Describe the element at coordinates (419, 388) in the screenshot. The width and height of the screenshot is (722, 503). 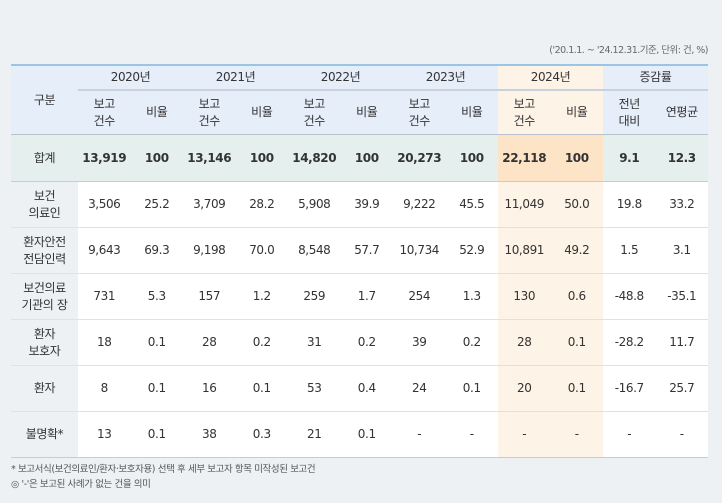
I see `table-cell: 24` at that location.